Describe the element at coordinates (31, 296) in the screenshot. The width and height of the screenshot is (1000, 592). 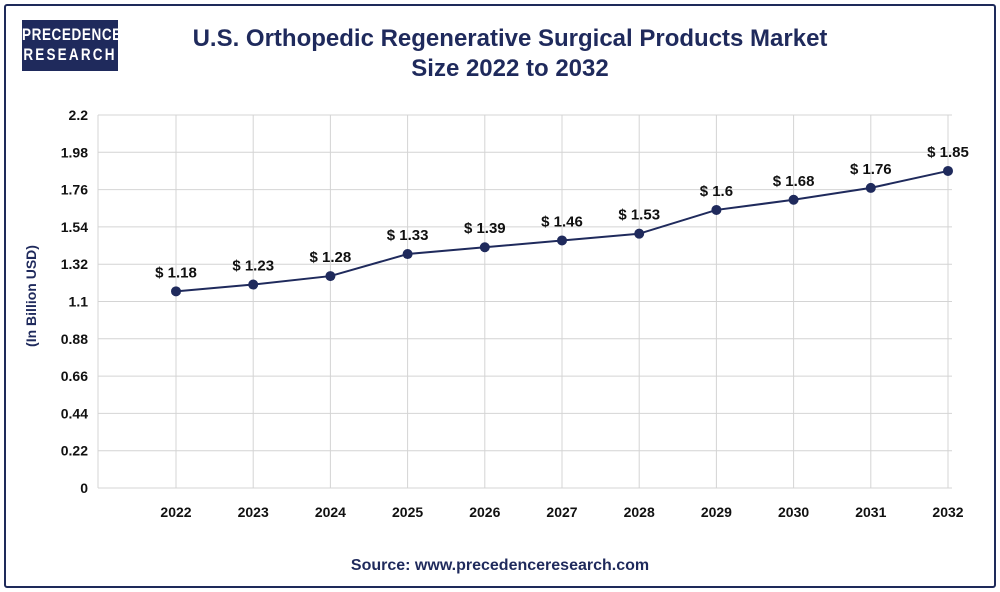
I see `y-axis-label: (In Billion USD)` at that location.